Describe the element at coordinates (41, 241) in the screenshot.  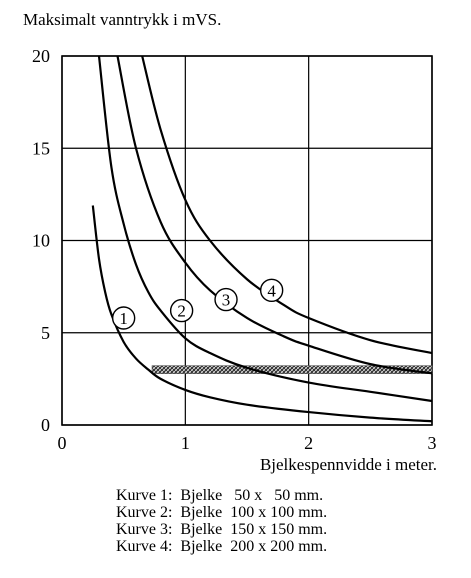
I see `y-tick-label-10: 10` at that location.